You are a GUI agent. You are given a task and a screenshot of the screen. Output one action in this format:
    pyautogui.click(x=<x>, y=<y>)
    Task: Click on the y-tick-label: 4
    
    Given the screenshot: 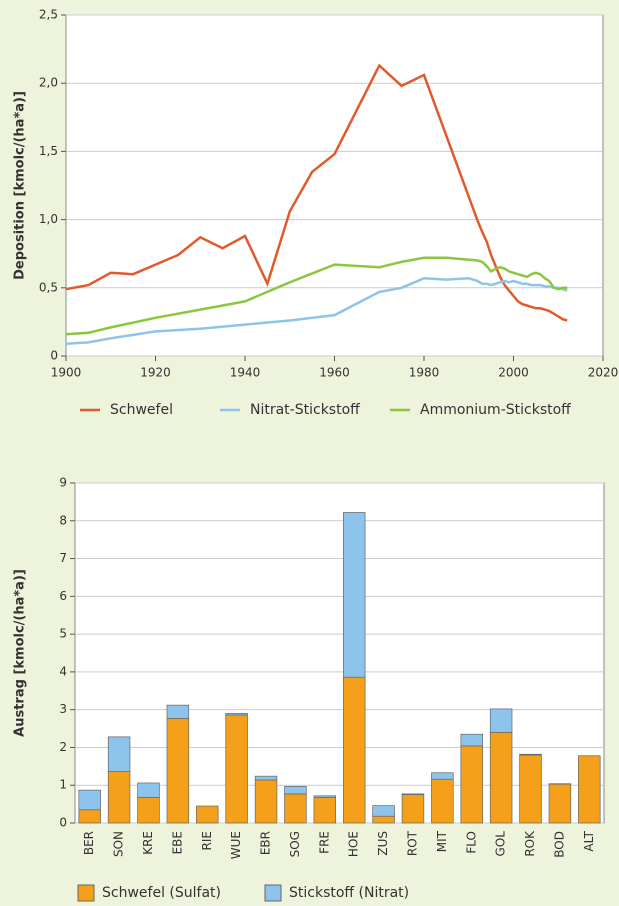 What is the action you would take?
    pyautogui.click(x=63, y=671)
    